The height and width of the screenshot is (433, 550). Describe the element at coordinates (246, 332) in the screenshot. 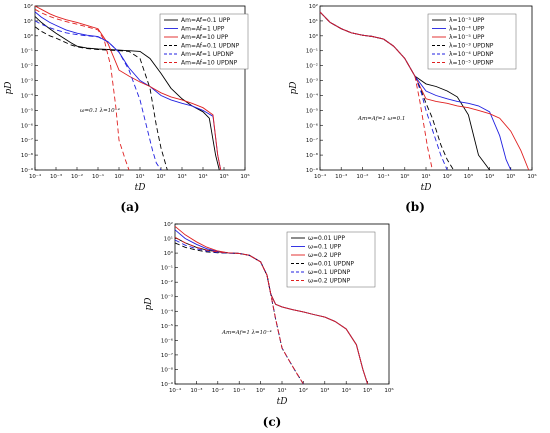

I see `annotation-c: Am=Af=1 λ=10⁻⁴` at that location.